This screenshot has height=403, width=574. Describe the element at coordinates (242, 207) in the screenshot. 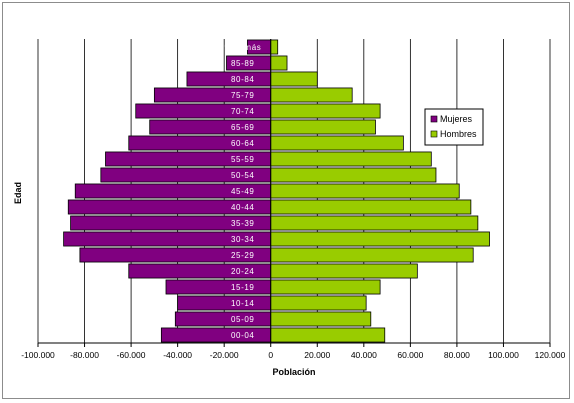

I see `category-label: 40-44` at that location.